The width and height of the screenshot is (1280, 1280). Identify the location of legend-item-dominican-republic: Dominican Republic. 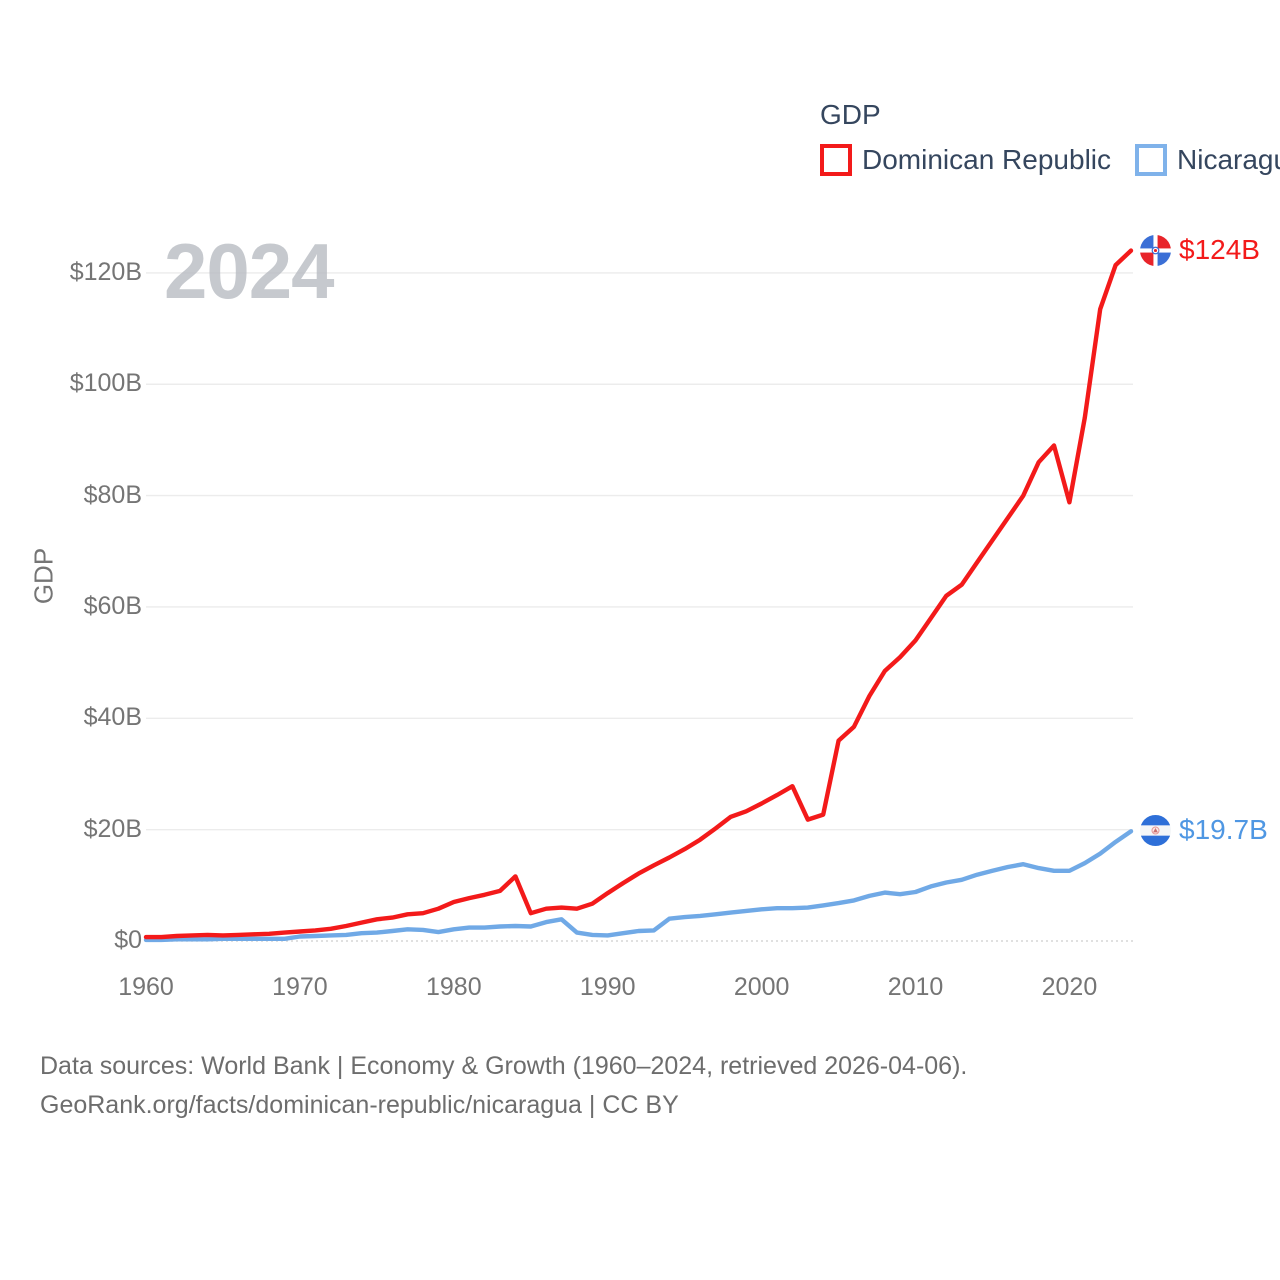
(965, 160).